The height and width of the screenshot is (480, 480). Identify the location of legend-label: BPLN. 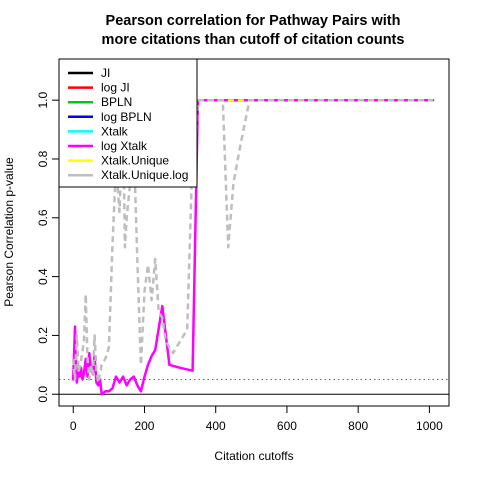
(116, 102).